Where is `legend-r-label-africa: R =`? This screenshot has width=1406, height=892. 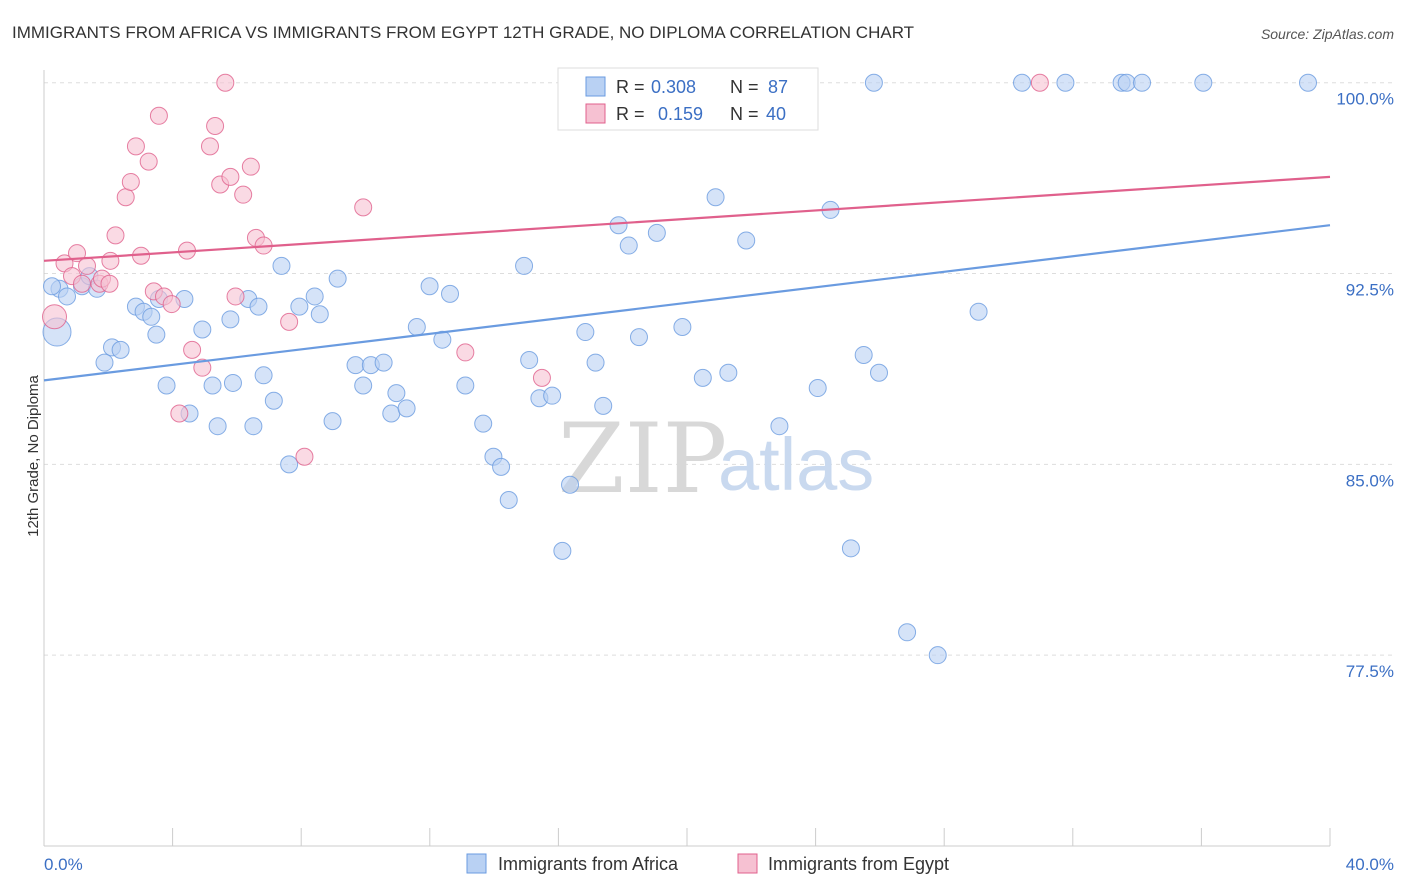
legend-r-label-africa: R = is located at coordinates (630, 87).